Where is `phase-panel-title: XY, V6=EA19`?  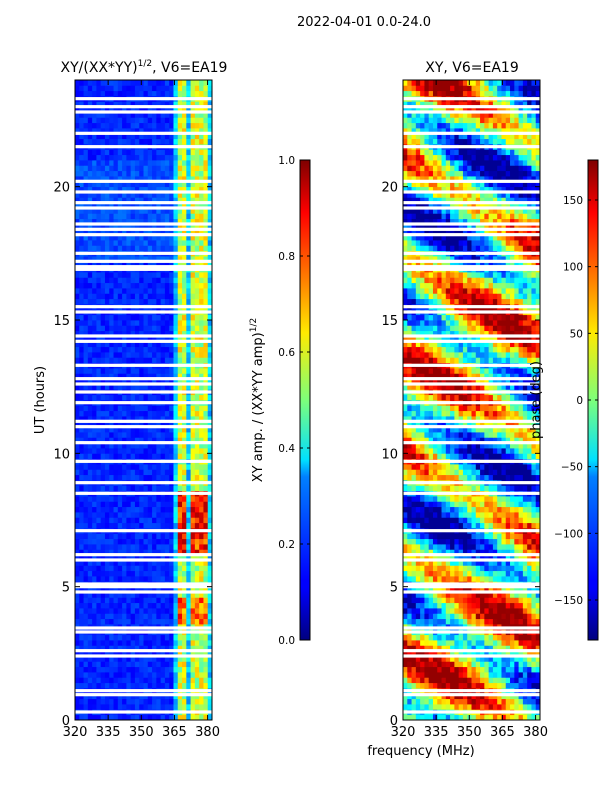 phase-panel-title: XY, V6=EA19 is located at coordinates (472, 68).